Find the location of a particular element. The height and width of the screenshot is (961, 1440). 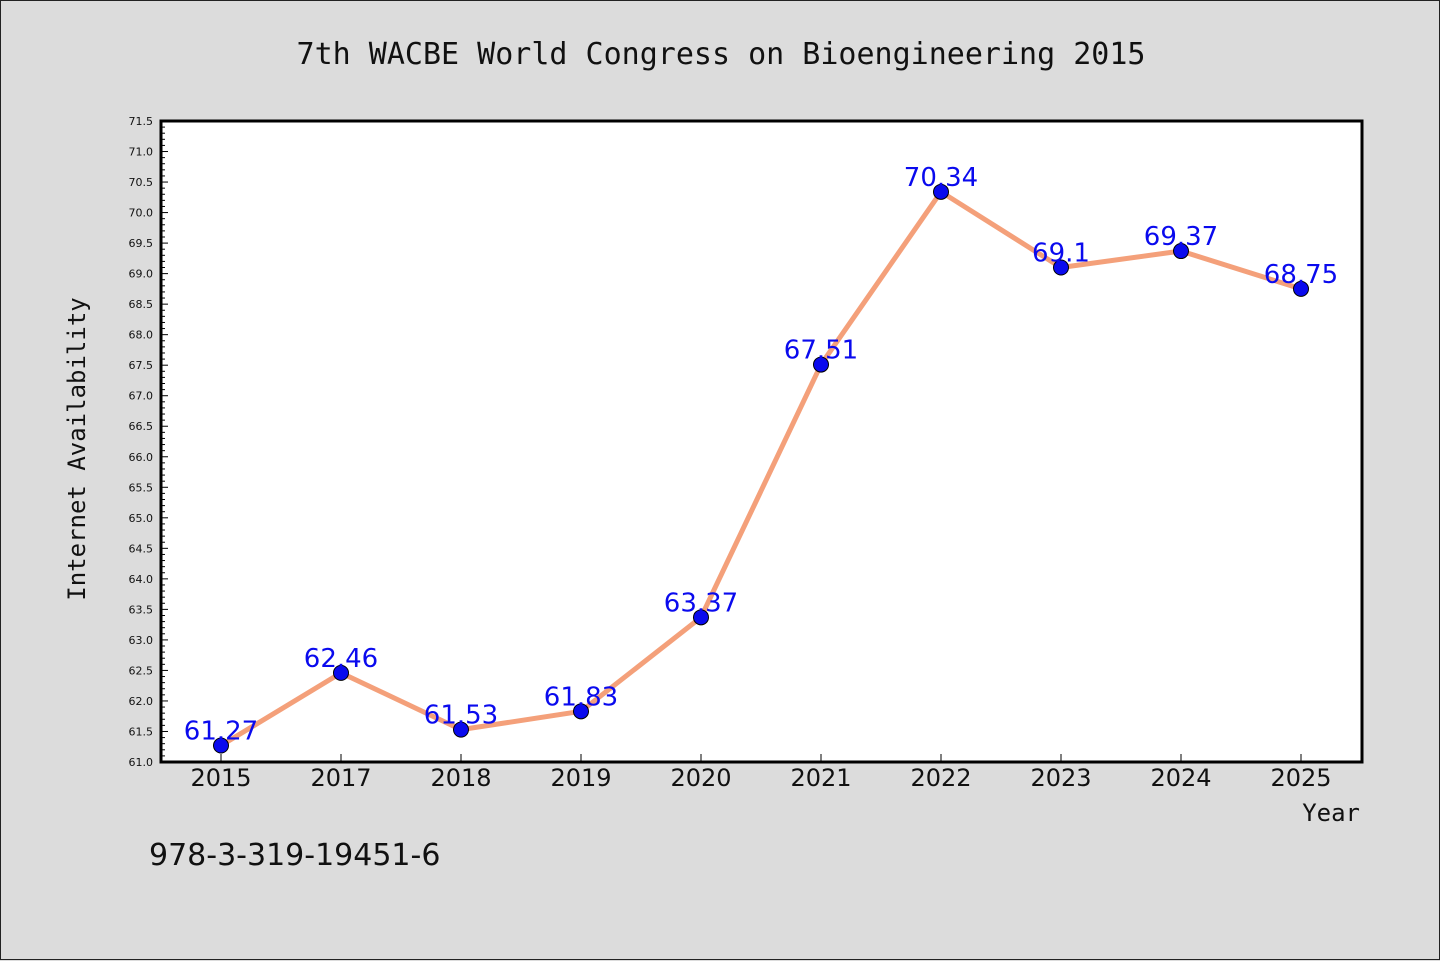

y-tick-label: 61.5 is located at coordinates (141, 731).